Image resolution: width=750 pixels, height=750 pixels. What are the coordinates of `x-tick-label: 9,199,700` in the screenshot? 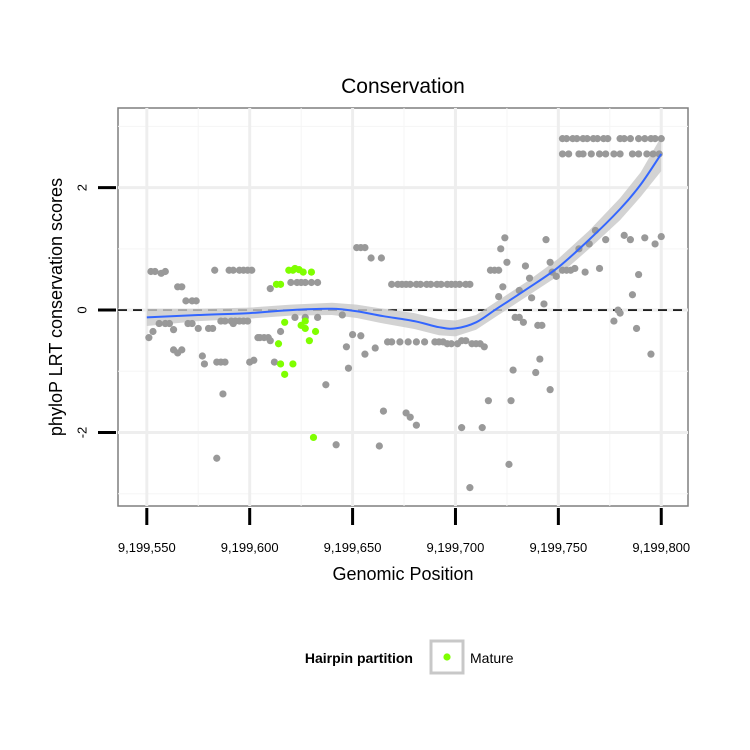 It's located at (456, 547).